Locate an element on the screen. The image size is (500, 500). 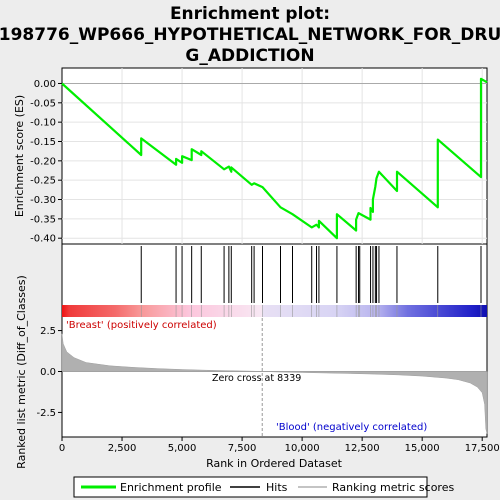
es-y-tick-label: -0.30 is located at coordinates (43, 200).